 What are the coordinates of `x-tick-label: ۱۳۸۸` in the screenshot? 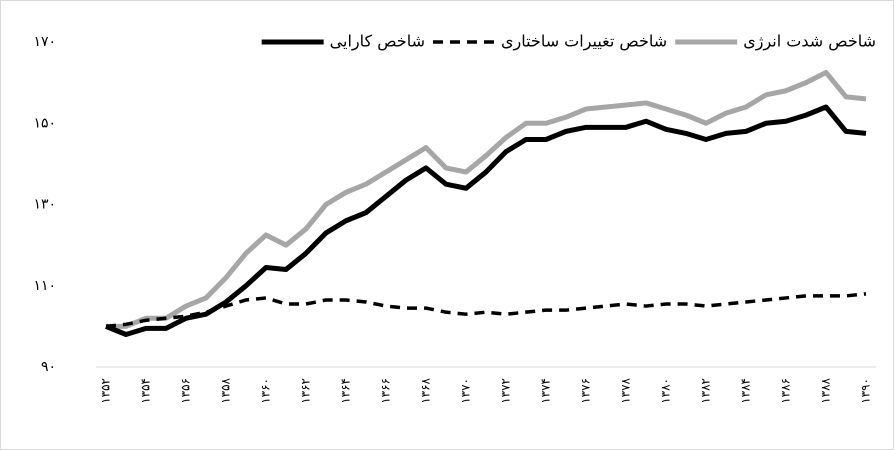 It's located at (826, 390).